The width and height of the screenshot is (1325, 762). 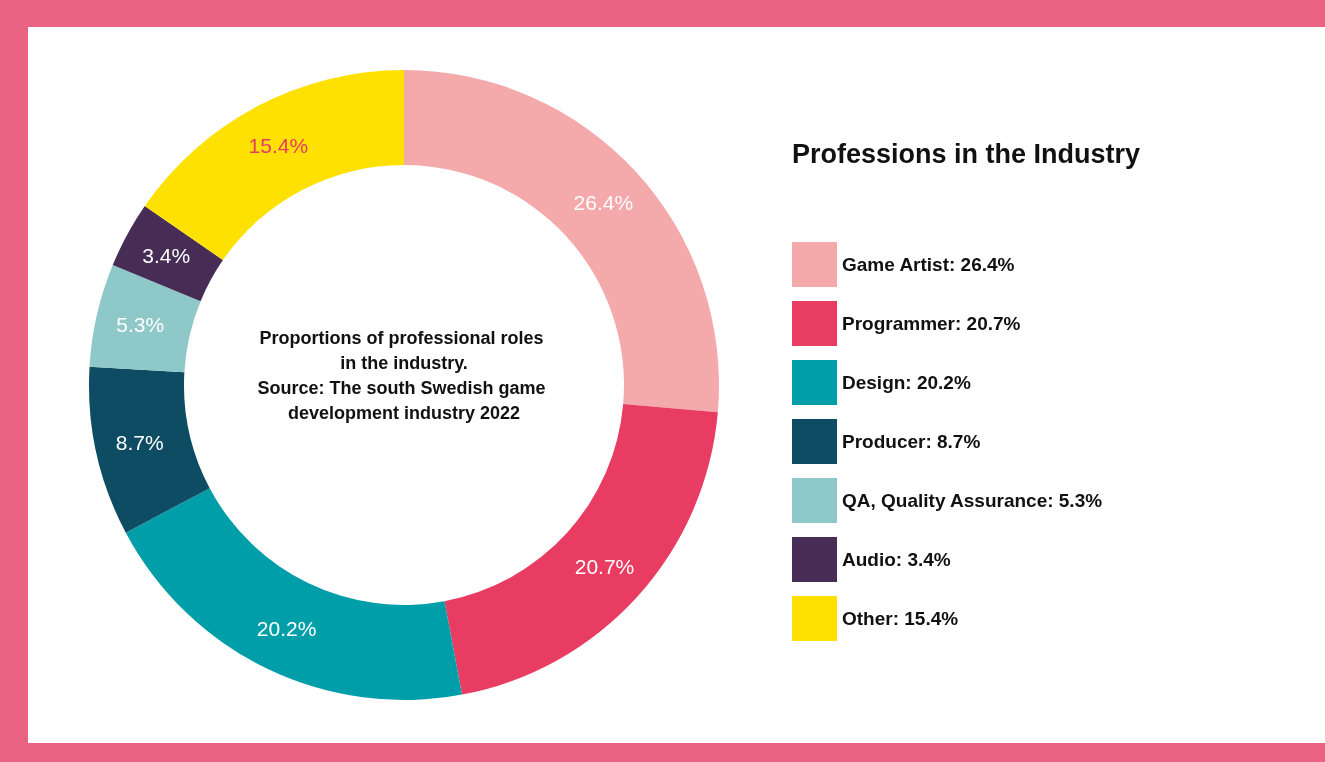 I want to click on legend-label: Other: 15.4%, so click(x=900, y=618).